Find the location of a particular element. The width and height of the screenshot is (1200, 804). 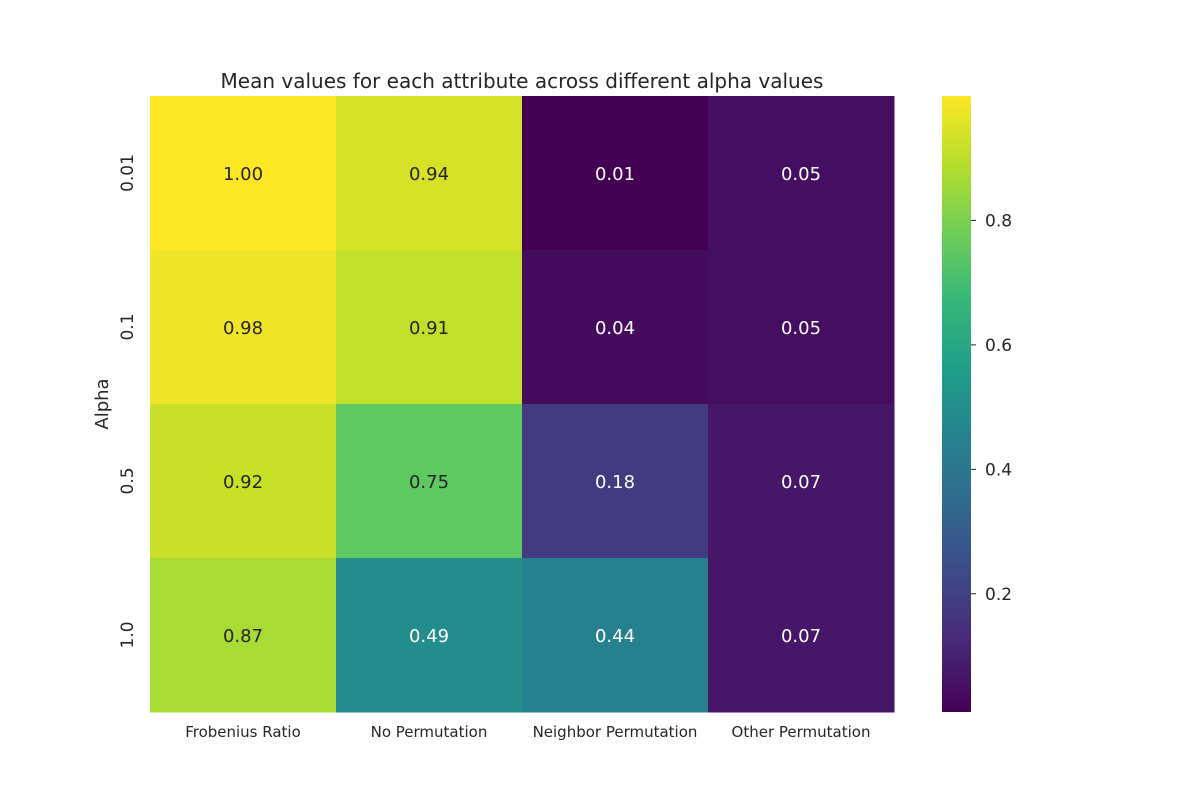

cell-value-label: 0.75 is located at coordinates (429, 482).